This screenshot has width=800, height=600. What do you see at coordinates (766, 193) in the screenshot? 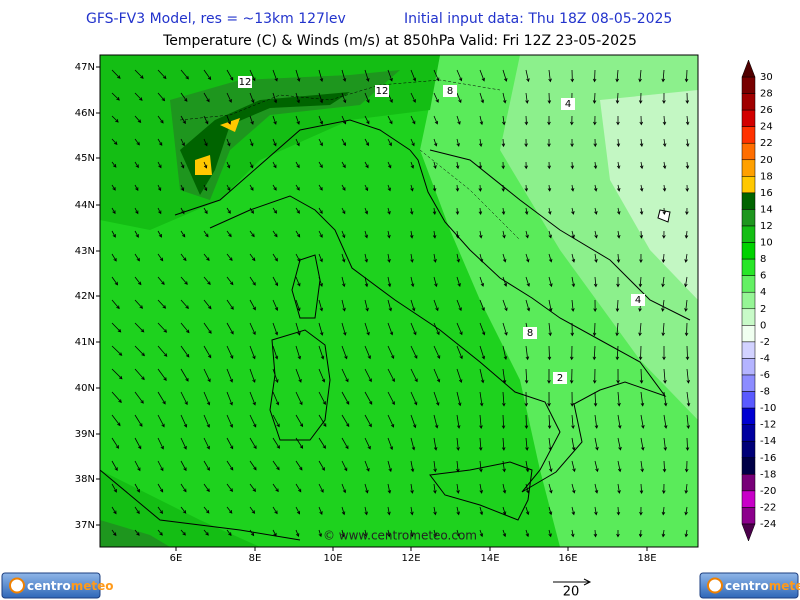
I see `colorbar-label: 16` at bounding box center [766, 193].